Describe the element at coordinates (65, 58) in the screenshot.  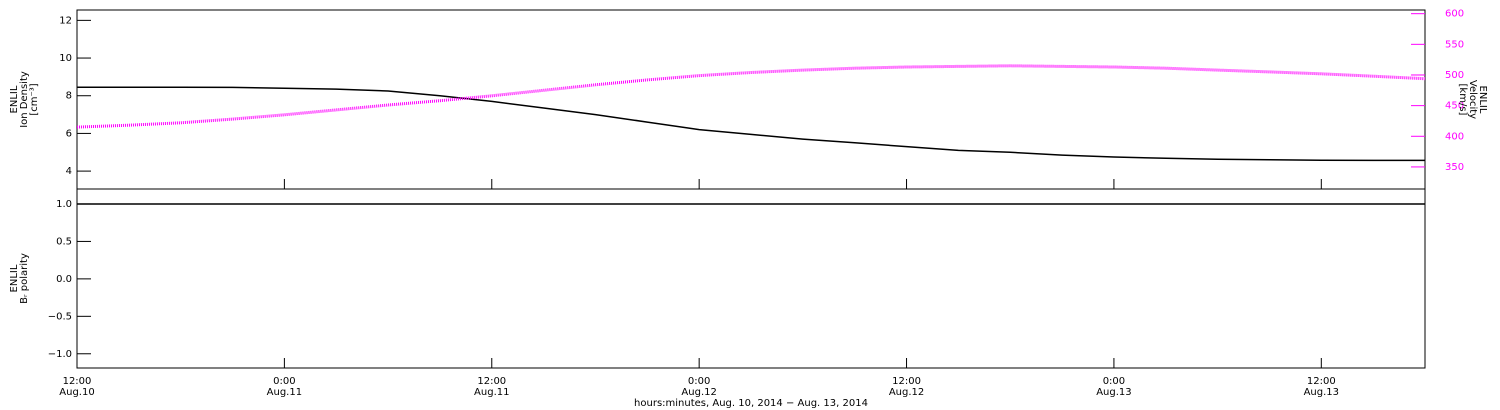
I see `y-tick-label: 10` at that location.